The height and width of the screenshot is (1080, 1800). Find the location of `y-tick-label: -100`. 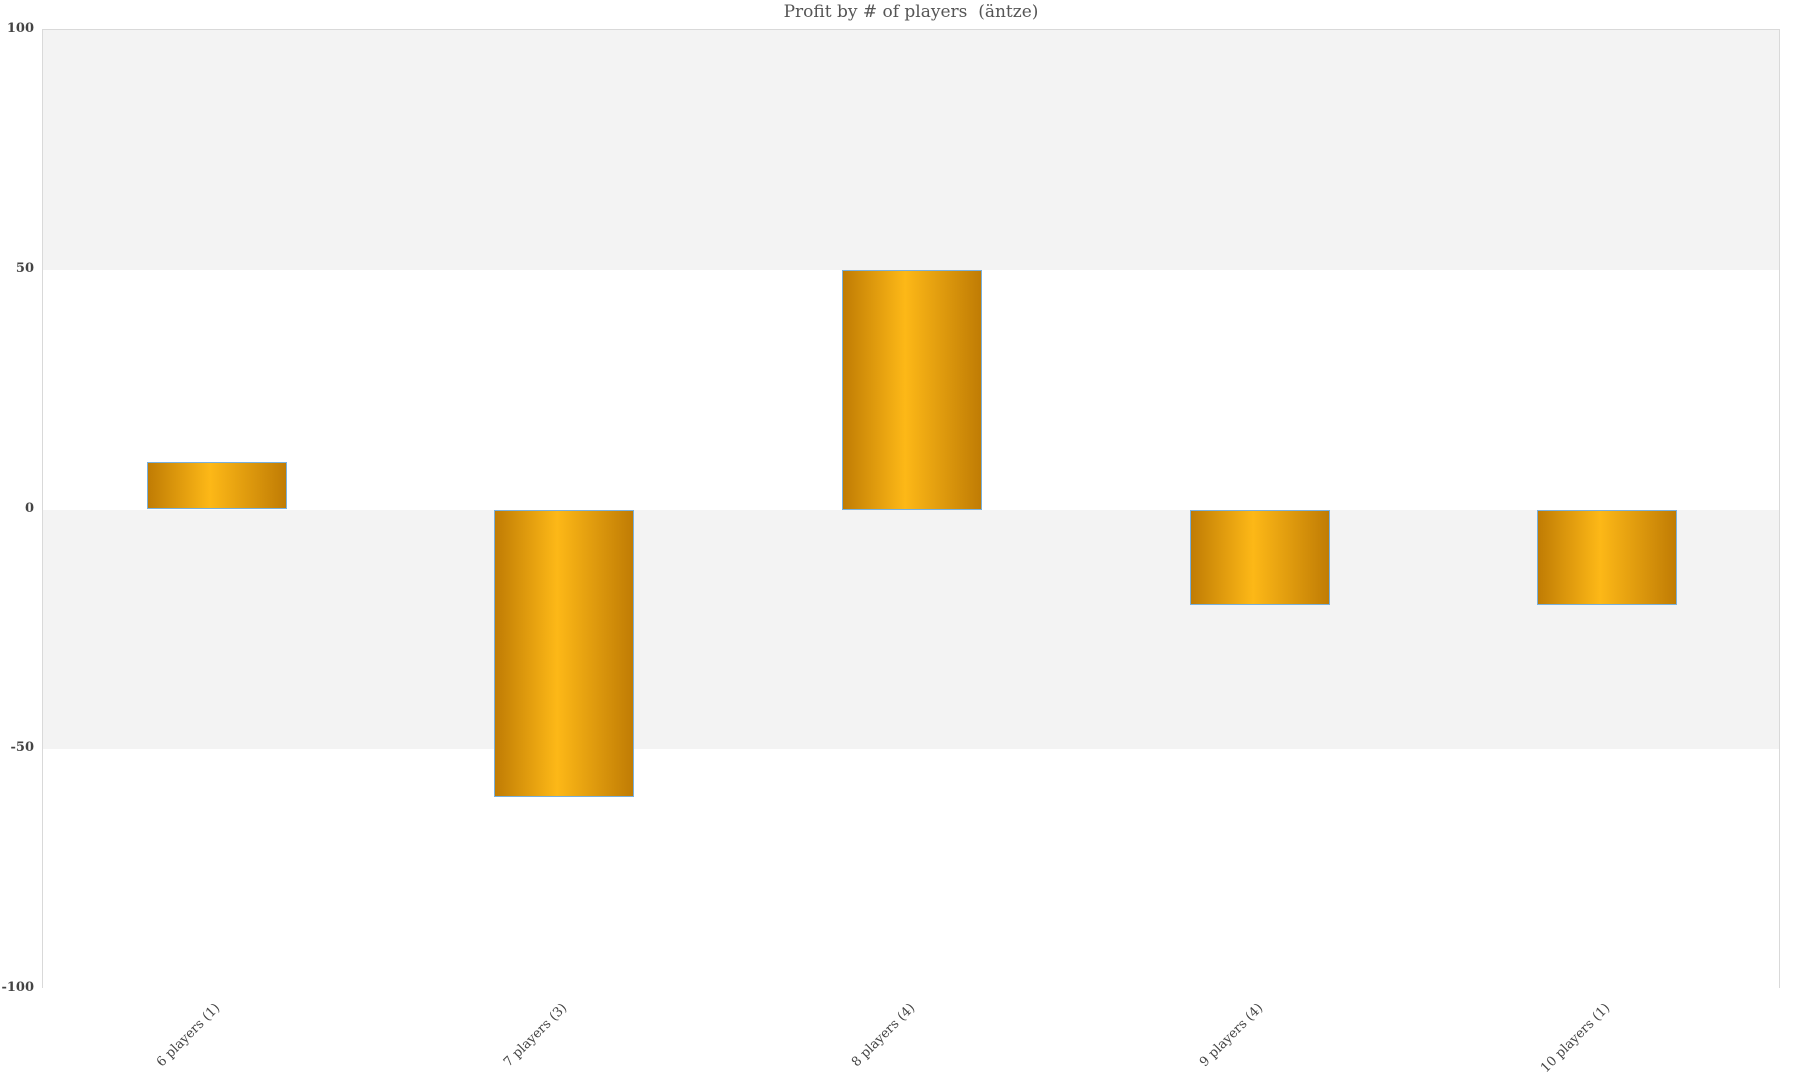

y-tick-label: -100 is located at coordinates (17, 987).